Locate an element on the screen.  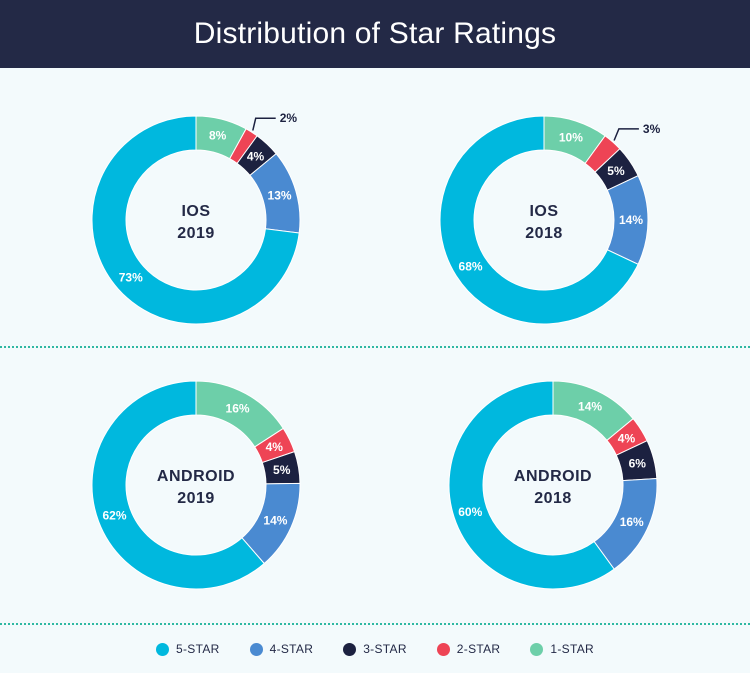
slice-label-5-star: 60% is located at coordinates (470, 512).